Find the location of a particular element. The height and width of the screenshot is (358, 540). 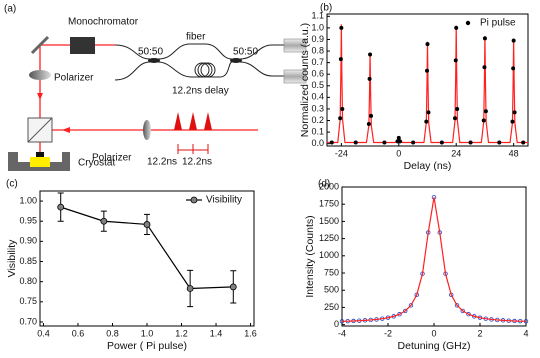

coupler is located at coordinates (154, 60).